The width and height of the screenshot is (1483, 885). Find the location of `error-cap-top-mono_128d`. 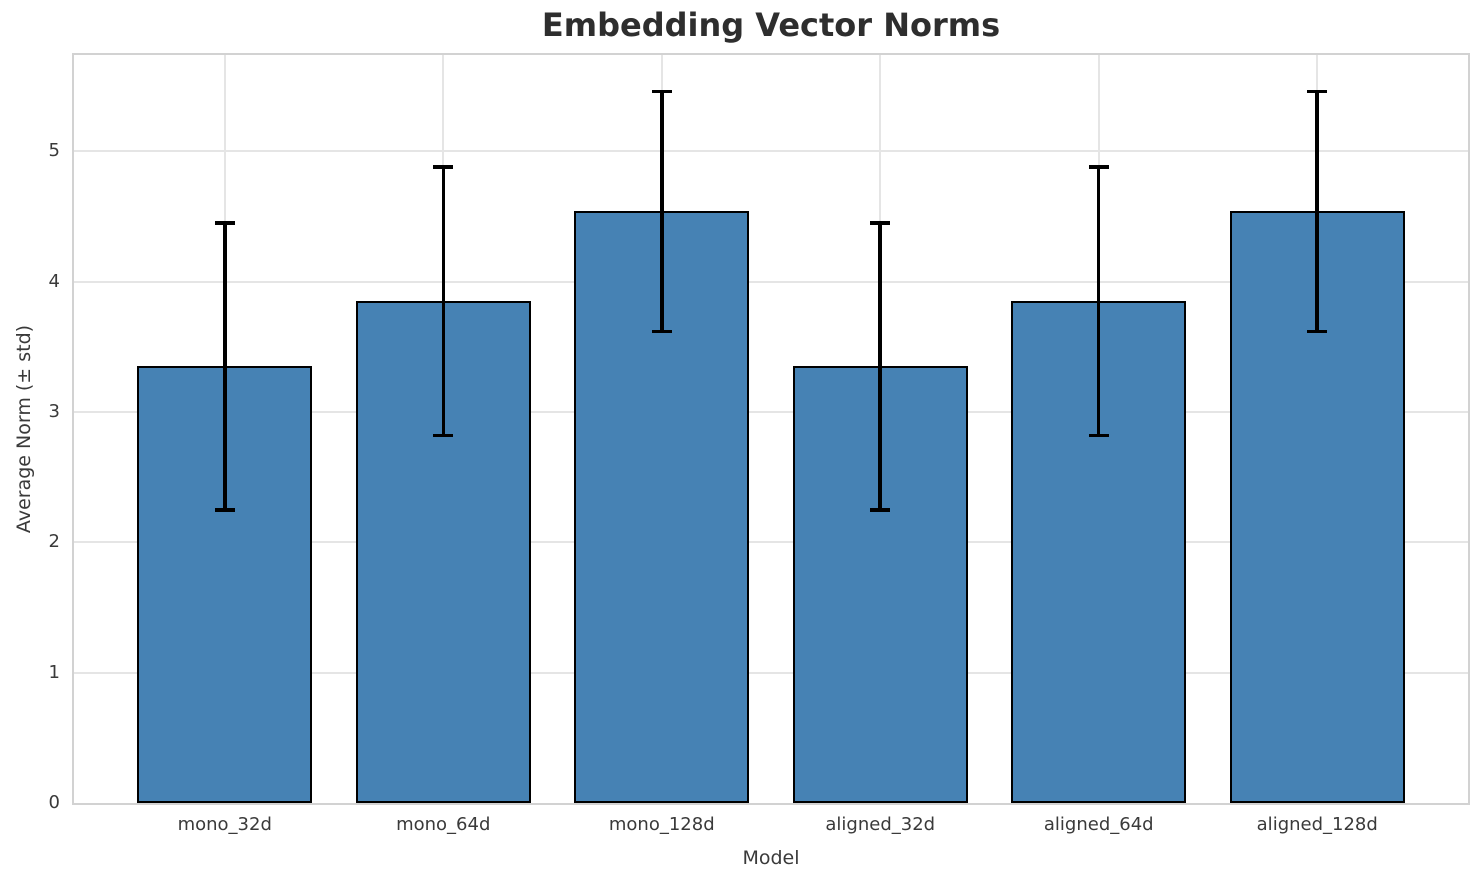

error-cap-top-mono_128d is located at coordinates (661, 91).